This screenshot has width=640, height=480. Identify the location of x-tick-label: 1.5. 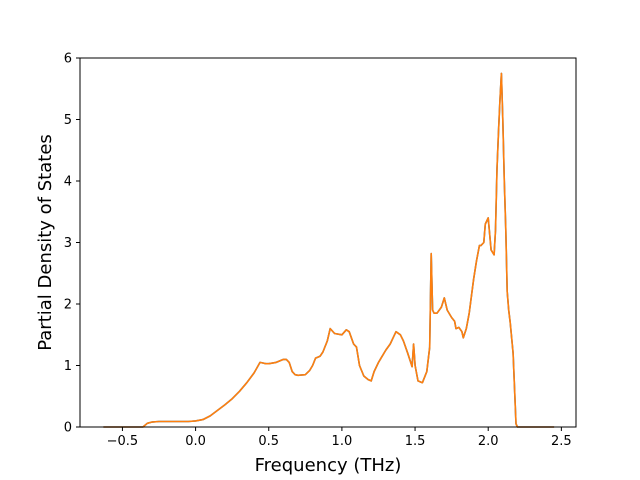
(415, 441).